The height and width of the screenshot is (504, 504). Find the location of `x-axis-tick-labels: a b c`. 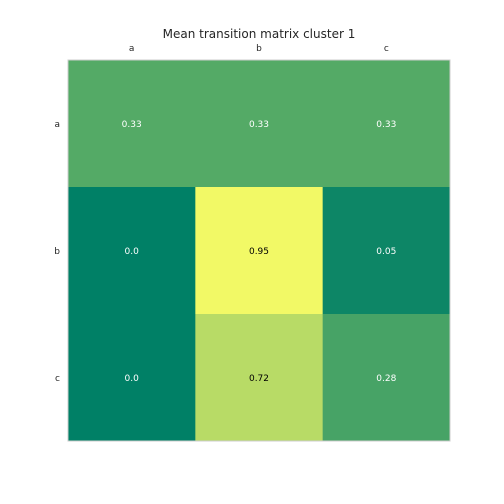

x-axis-tick-labels: a b c is located at coordinates (259, 49).